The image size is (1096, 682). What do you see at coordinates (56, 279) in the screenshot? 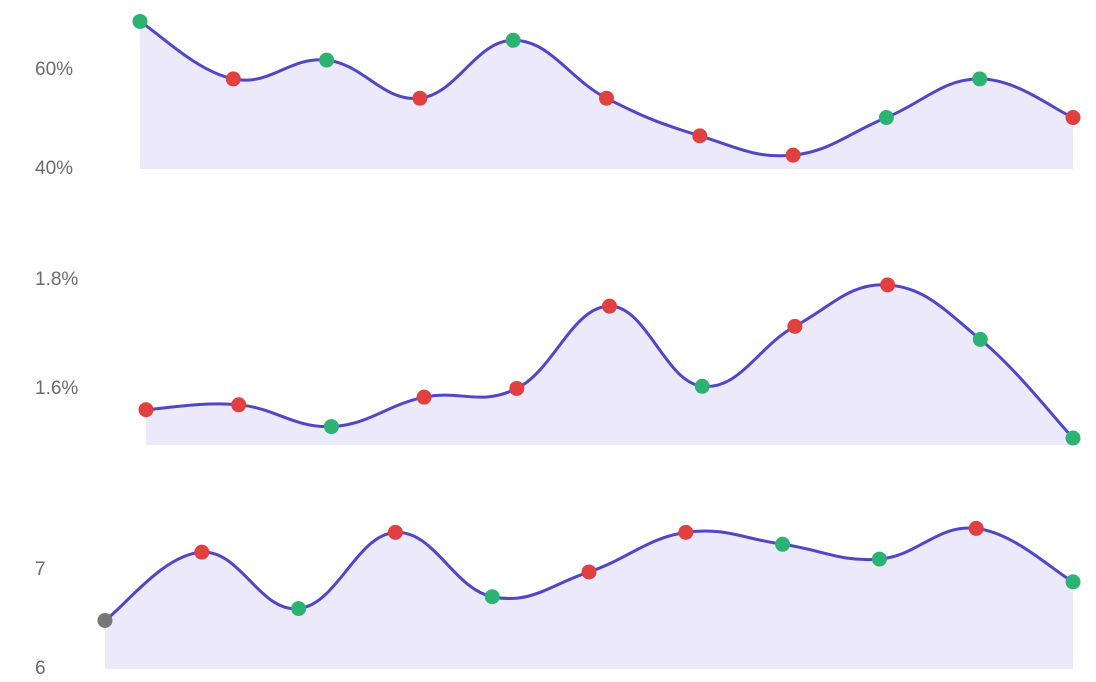
I see `y-tick-label-2-1: 1.8%` at bounding box center [56, 279].